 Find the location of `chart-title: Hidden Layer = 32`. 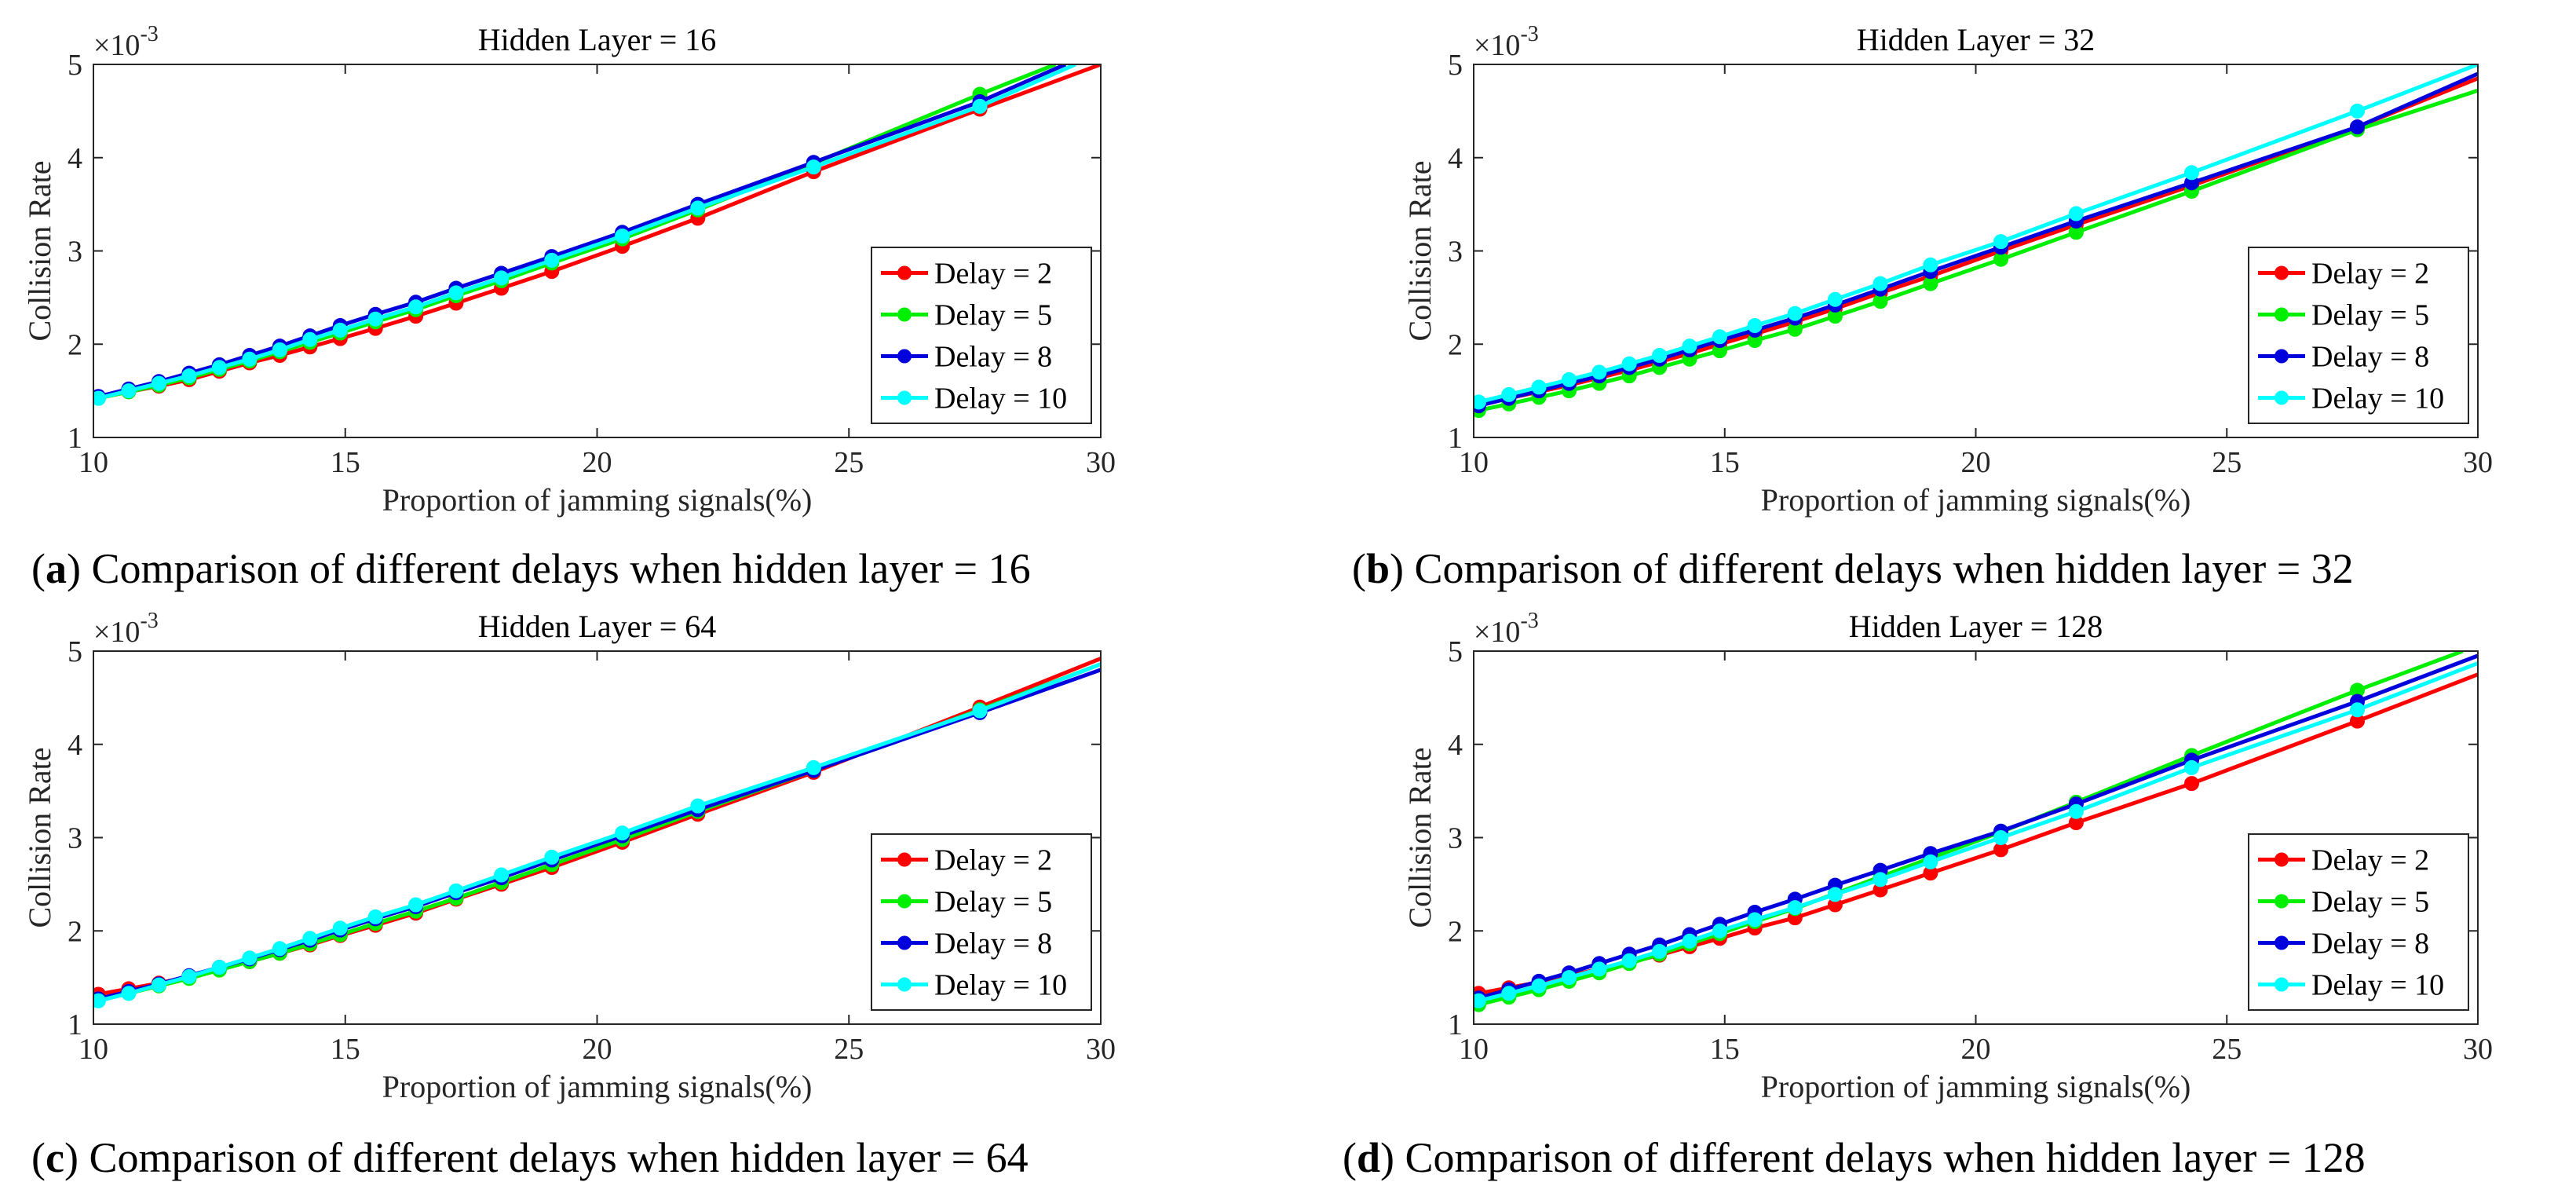

chart-title: Hidden Layer = 32 is located at coordinates (1977, 39).